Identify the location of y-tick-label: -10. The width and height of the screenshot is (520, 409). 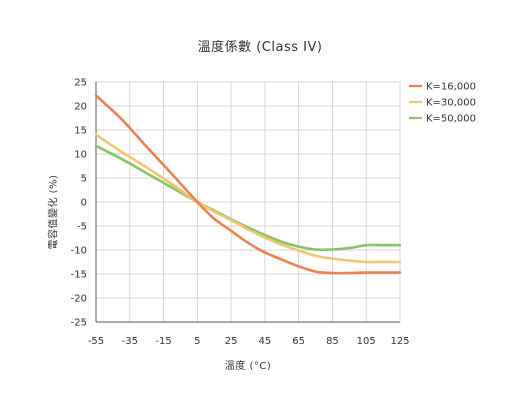
(79, 251).